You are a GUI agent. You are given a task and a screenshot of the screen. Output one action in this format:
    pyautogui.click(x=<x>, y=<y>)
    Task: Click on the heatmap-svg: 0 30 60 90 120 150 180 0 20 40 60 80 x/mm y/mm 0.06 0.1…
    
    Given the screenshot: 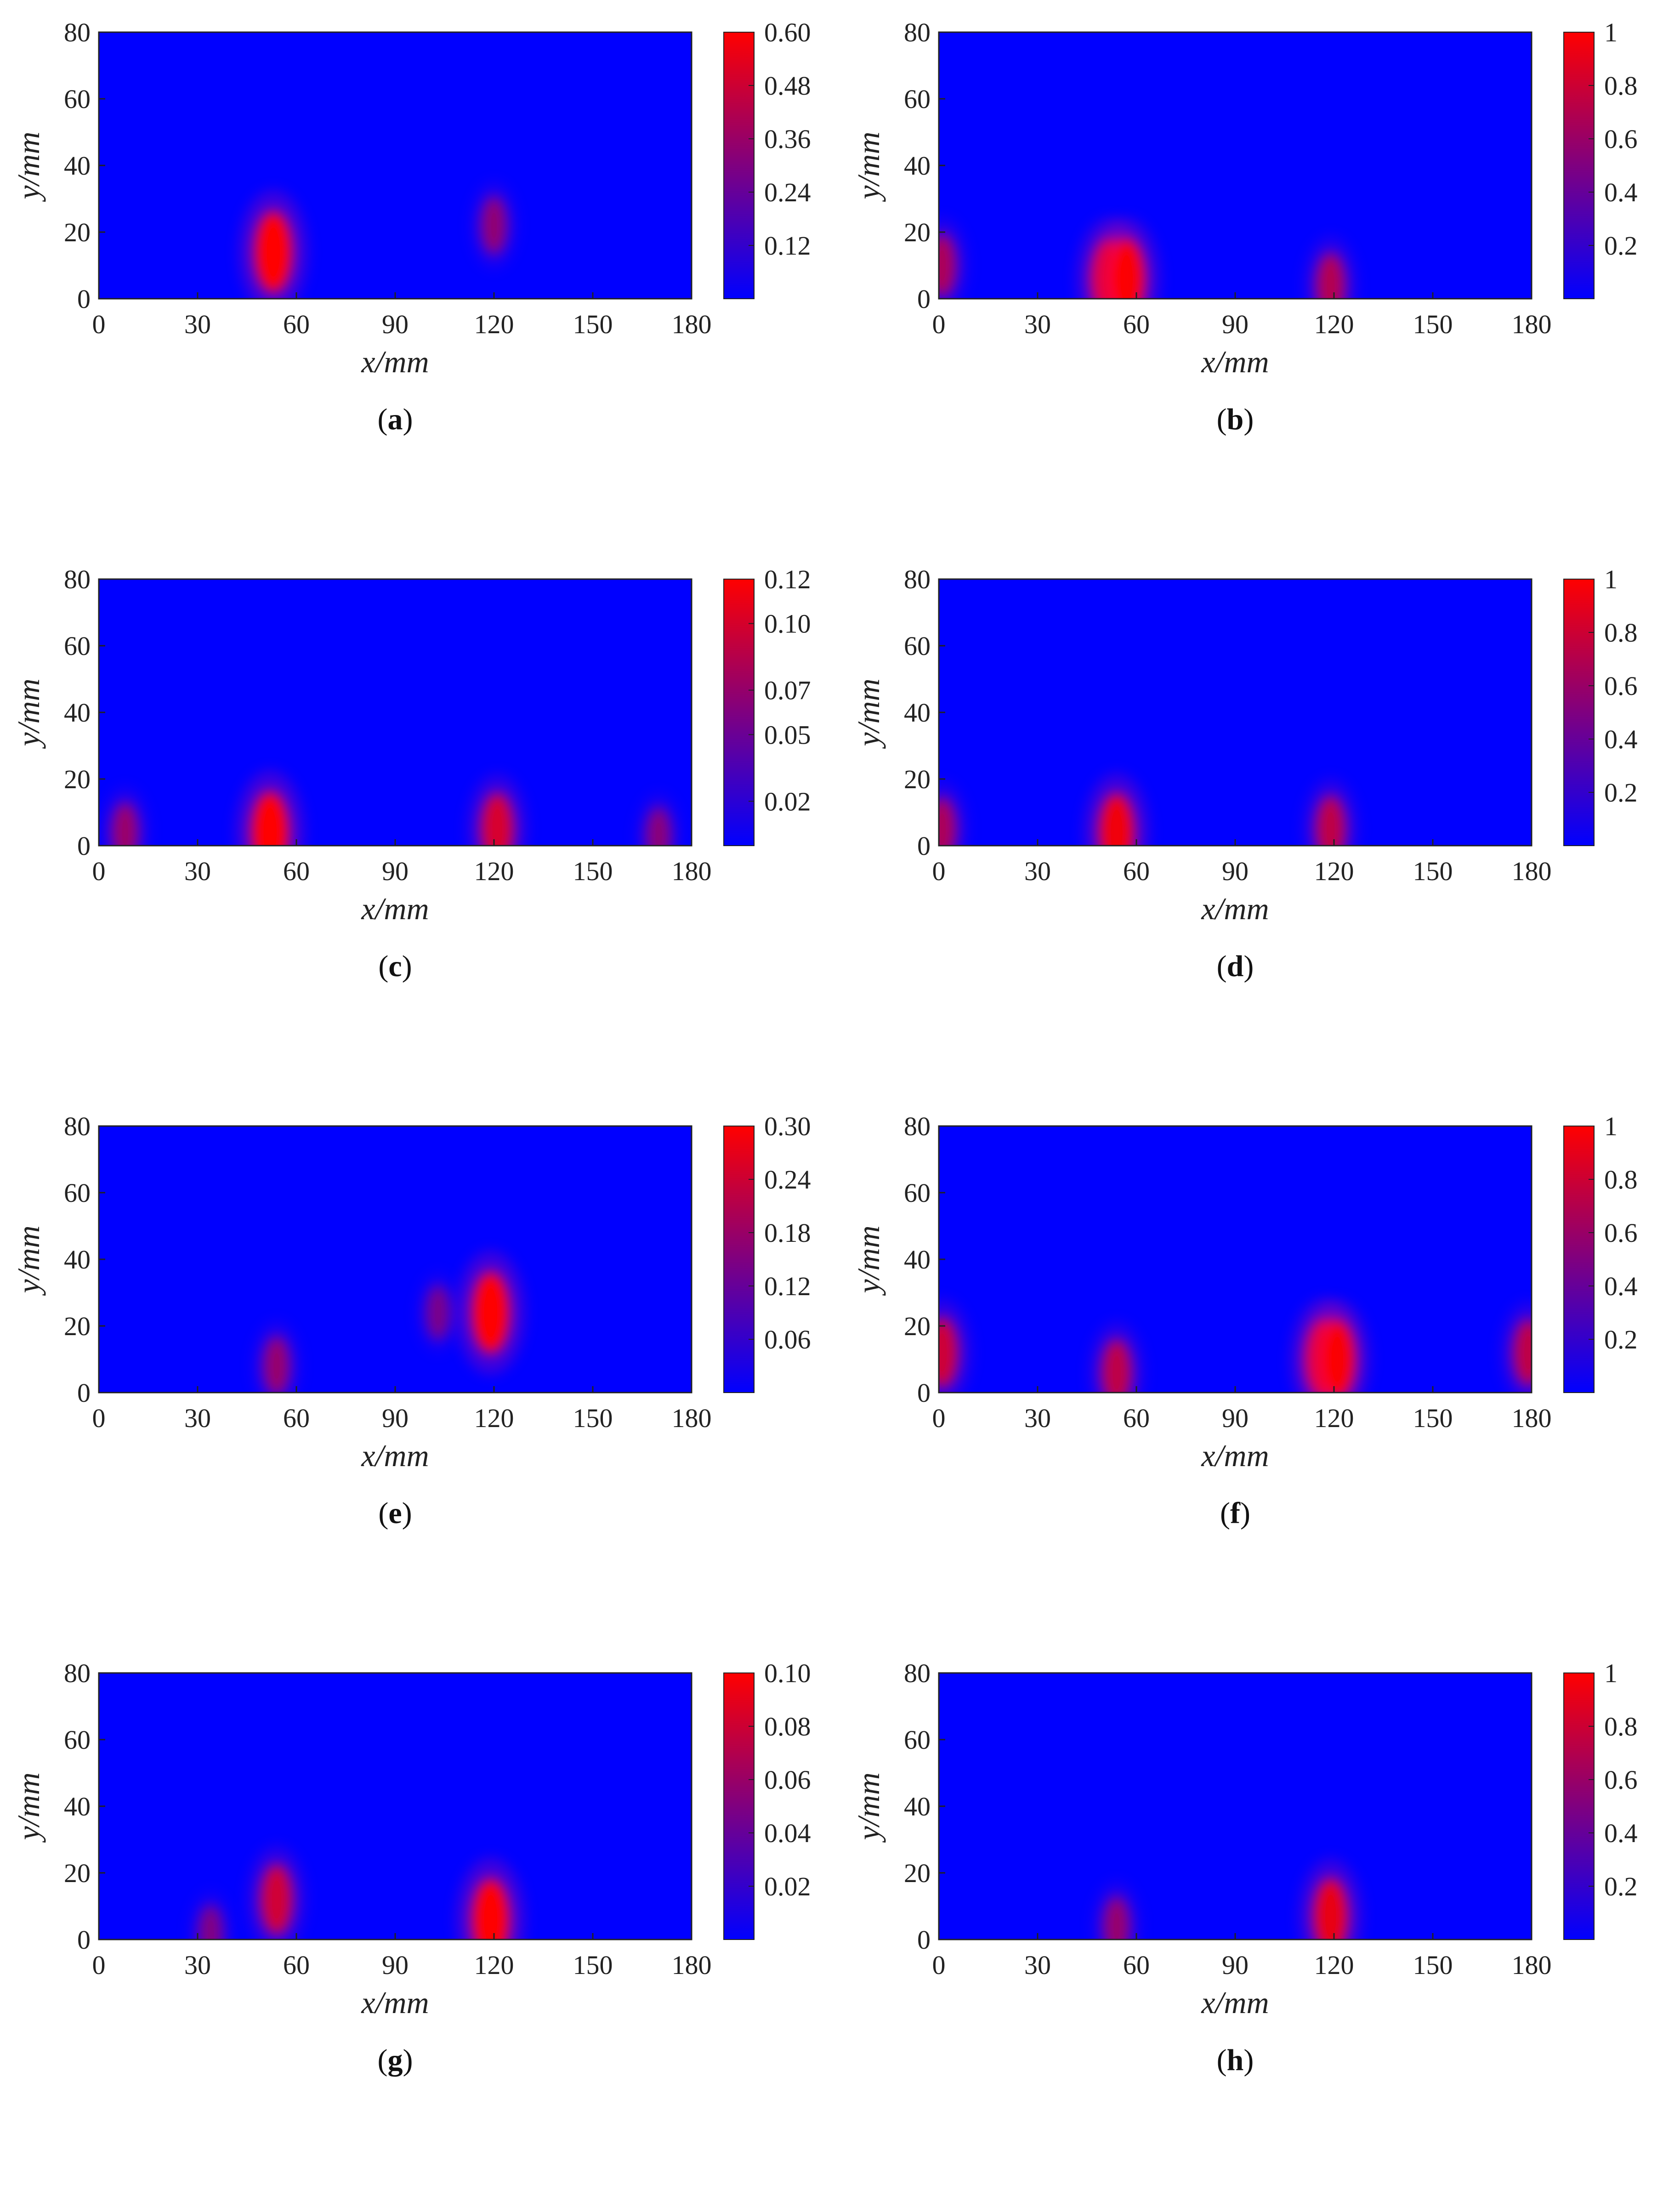 What is the action you would take?
    pyautogui.click(x=411, y=1292)
    